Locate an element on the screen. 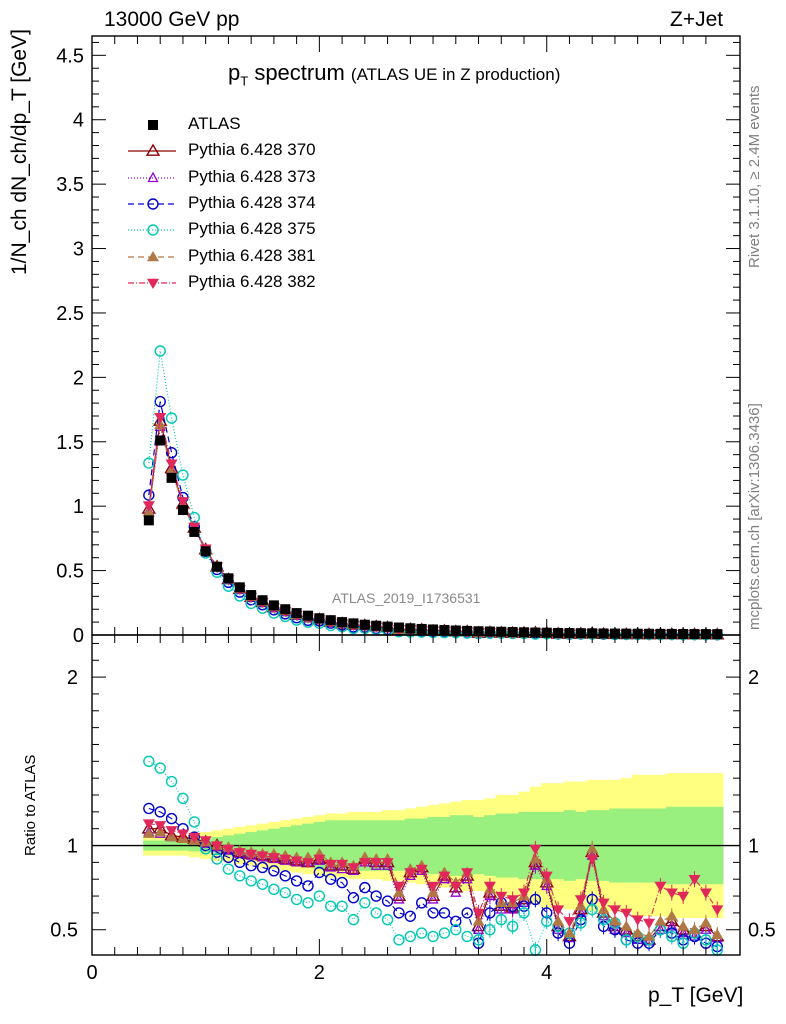 The width and height of the screenshot is (786, 1024). legend-label: Pythia 6.428 370 is located at coordinates (252, 150).